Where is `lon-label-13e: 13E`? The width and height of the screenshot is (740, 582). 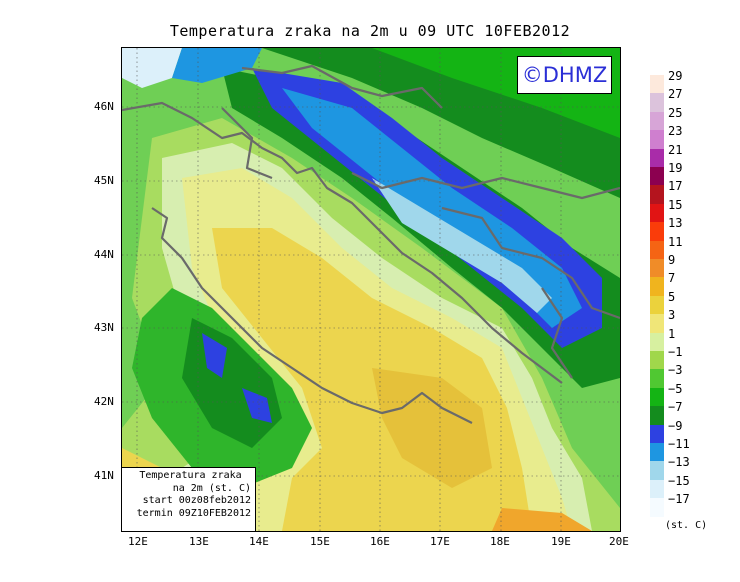
lon-label-13e: 13E is located at coordinates (199, 541).